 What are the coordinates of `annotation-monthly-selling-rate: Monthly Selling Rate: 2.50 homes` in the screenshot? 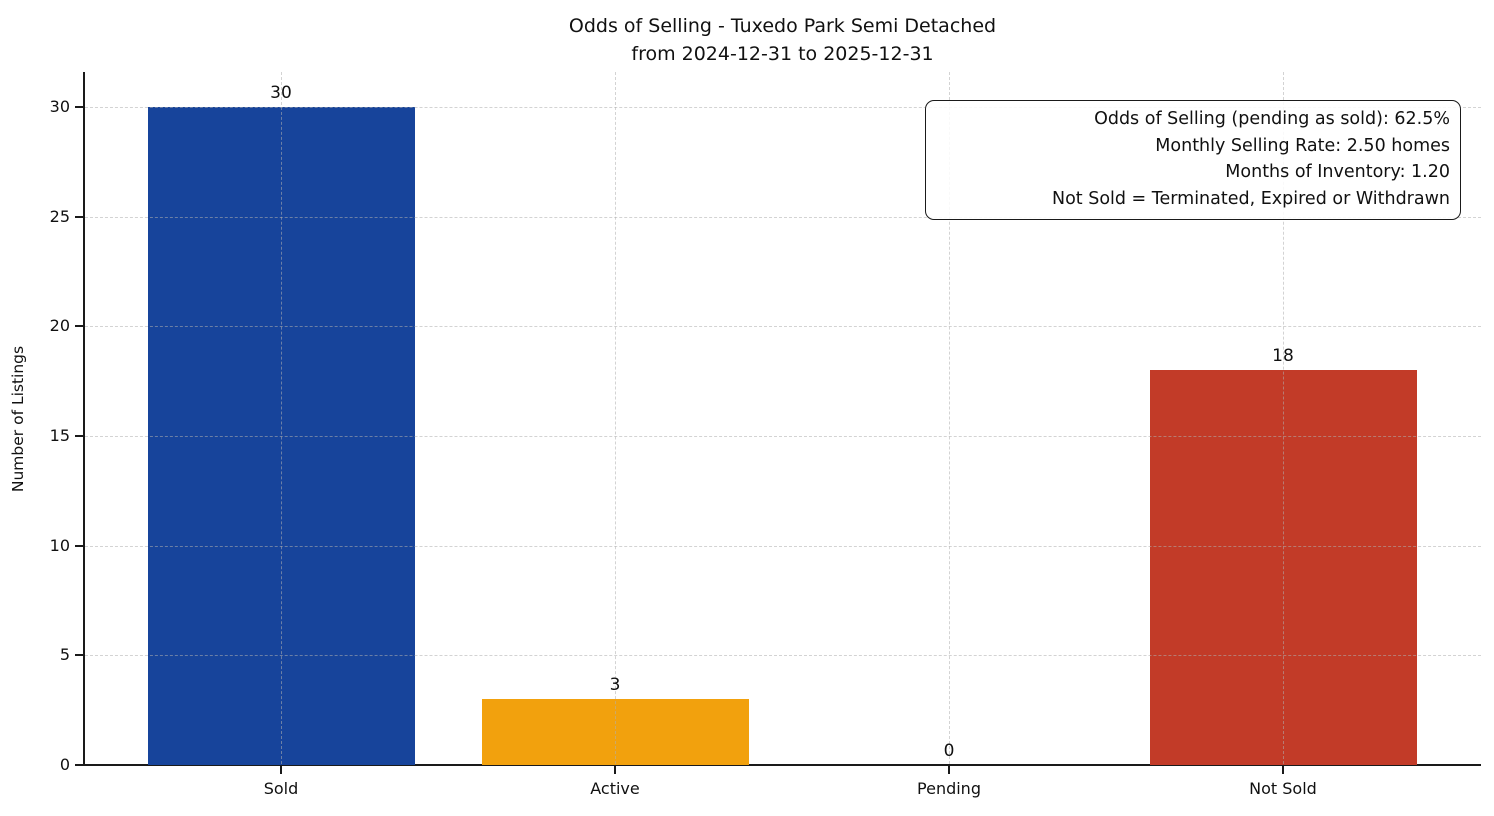 It's located at (1302, 145).